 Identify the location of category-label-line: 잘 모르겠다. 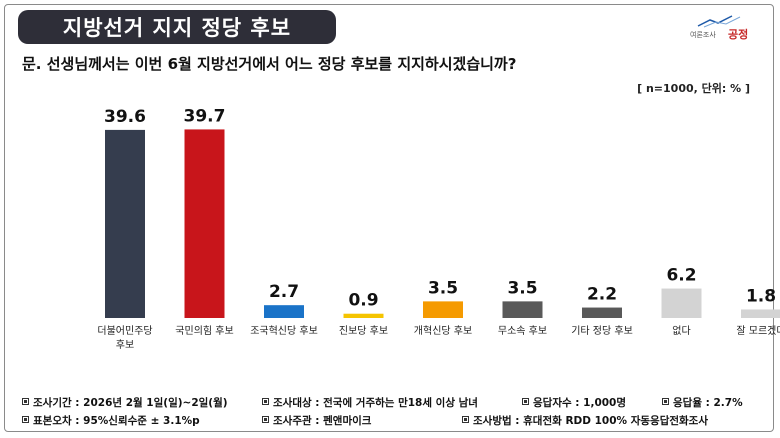
(758, 331).